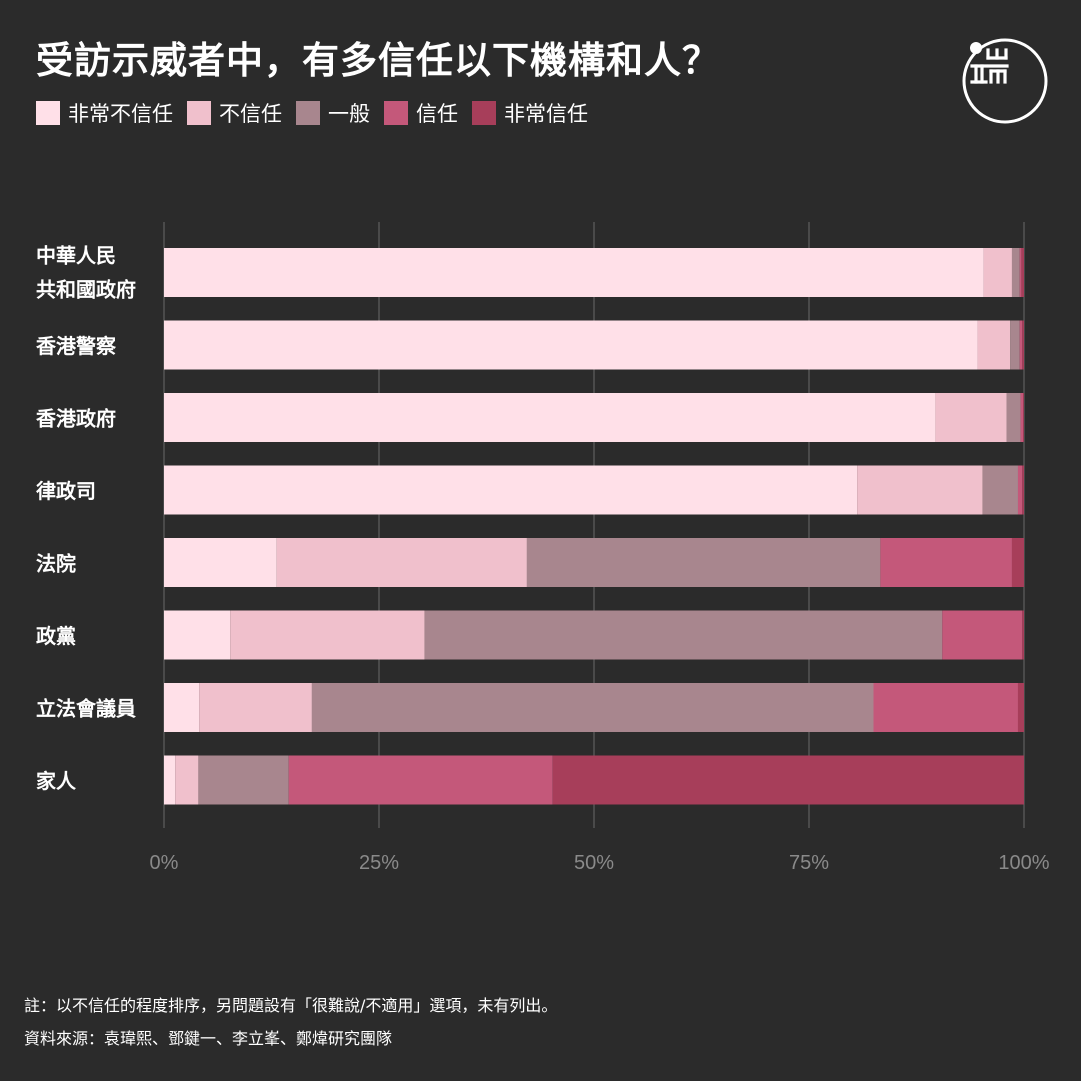 This screenshot has height=1081, width=1081. What do you see at coordinates (546, 114) in the screenshot?
I see `legend-label: 非常信任` at bounding box center [546, 114].